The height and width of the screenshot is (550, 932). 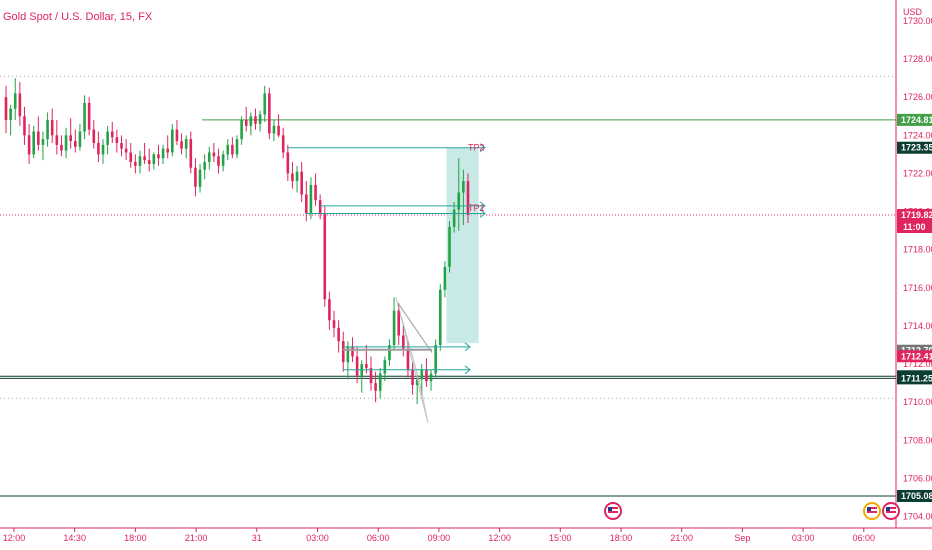 I want to click on support-arrow-head, so click(x=467, y=347).